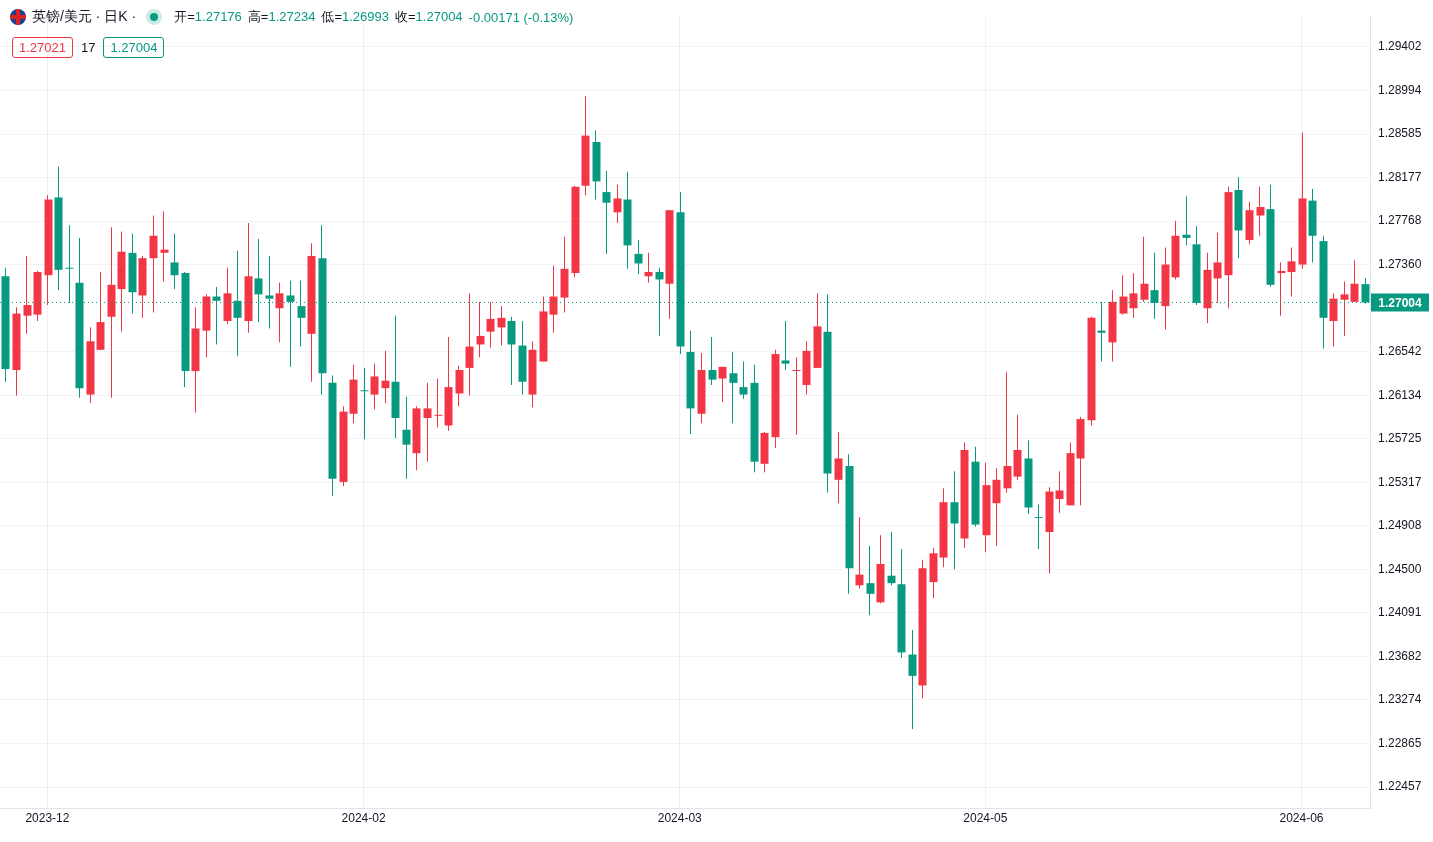 The image size is (1433, 842). Describe the element at coordinates (1400, 220) in the screenshot. I see `y-tick-label: 1.27768` at that location.